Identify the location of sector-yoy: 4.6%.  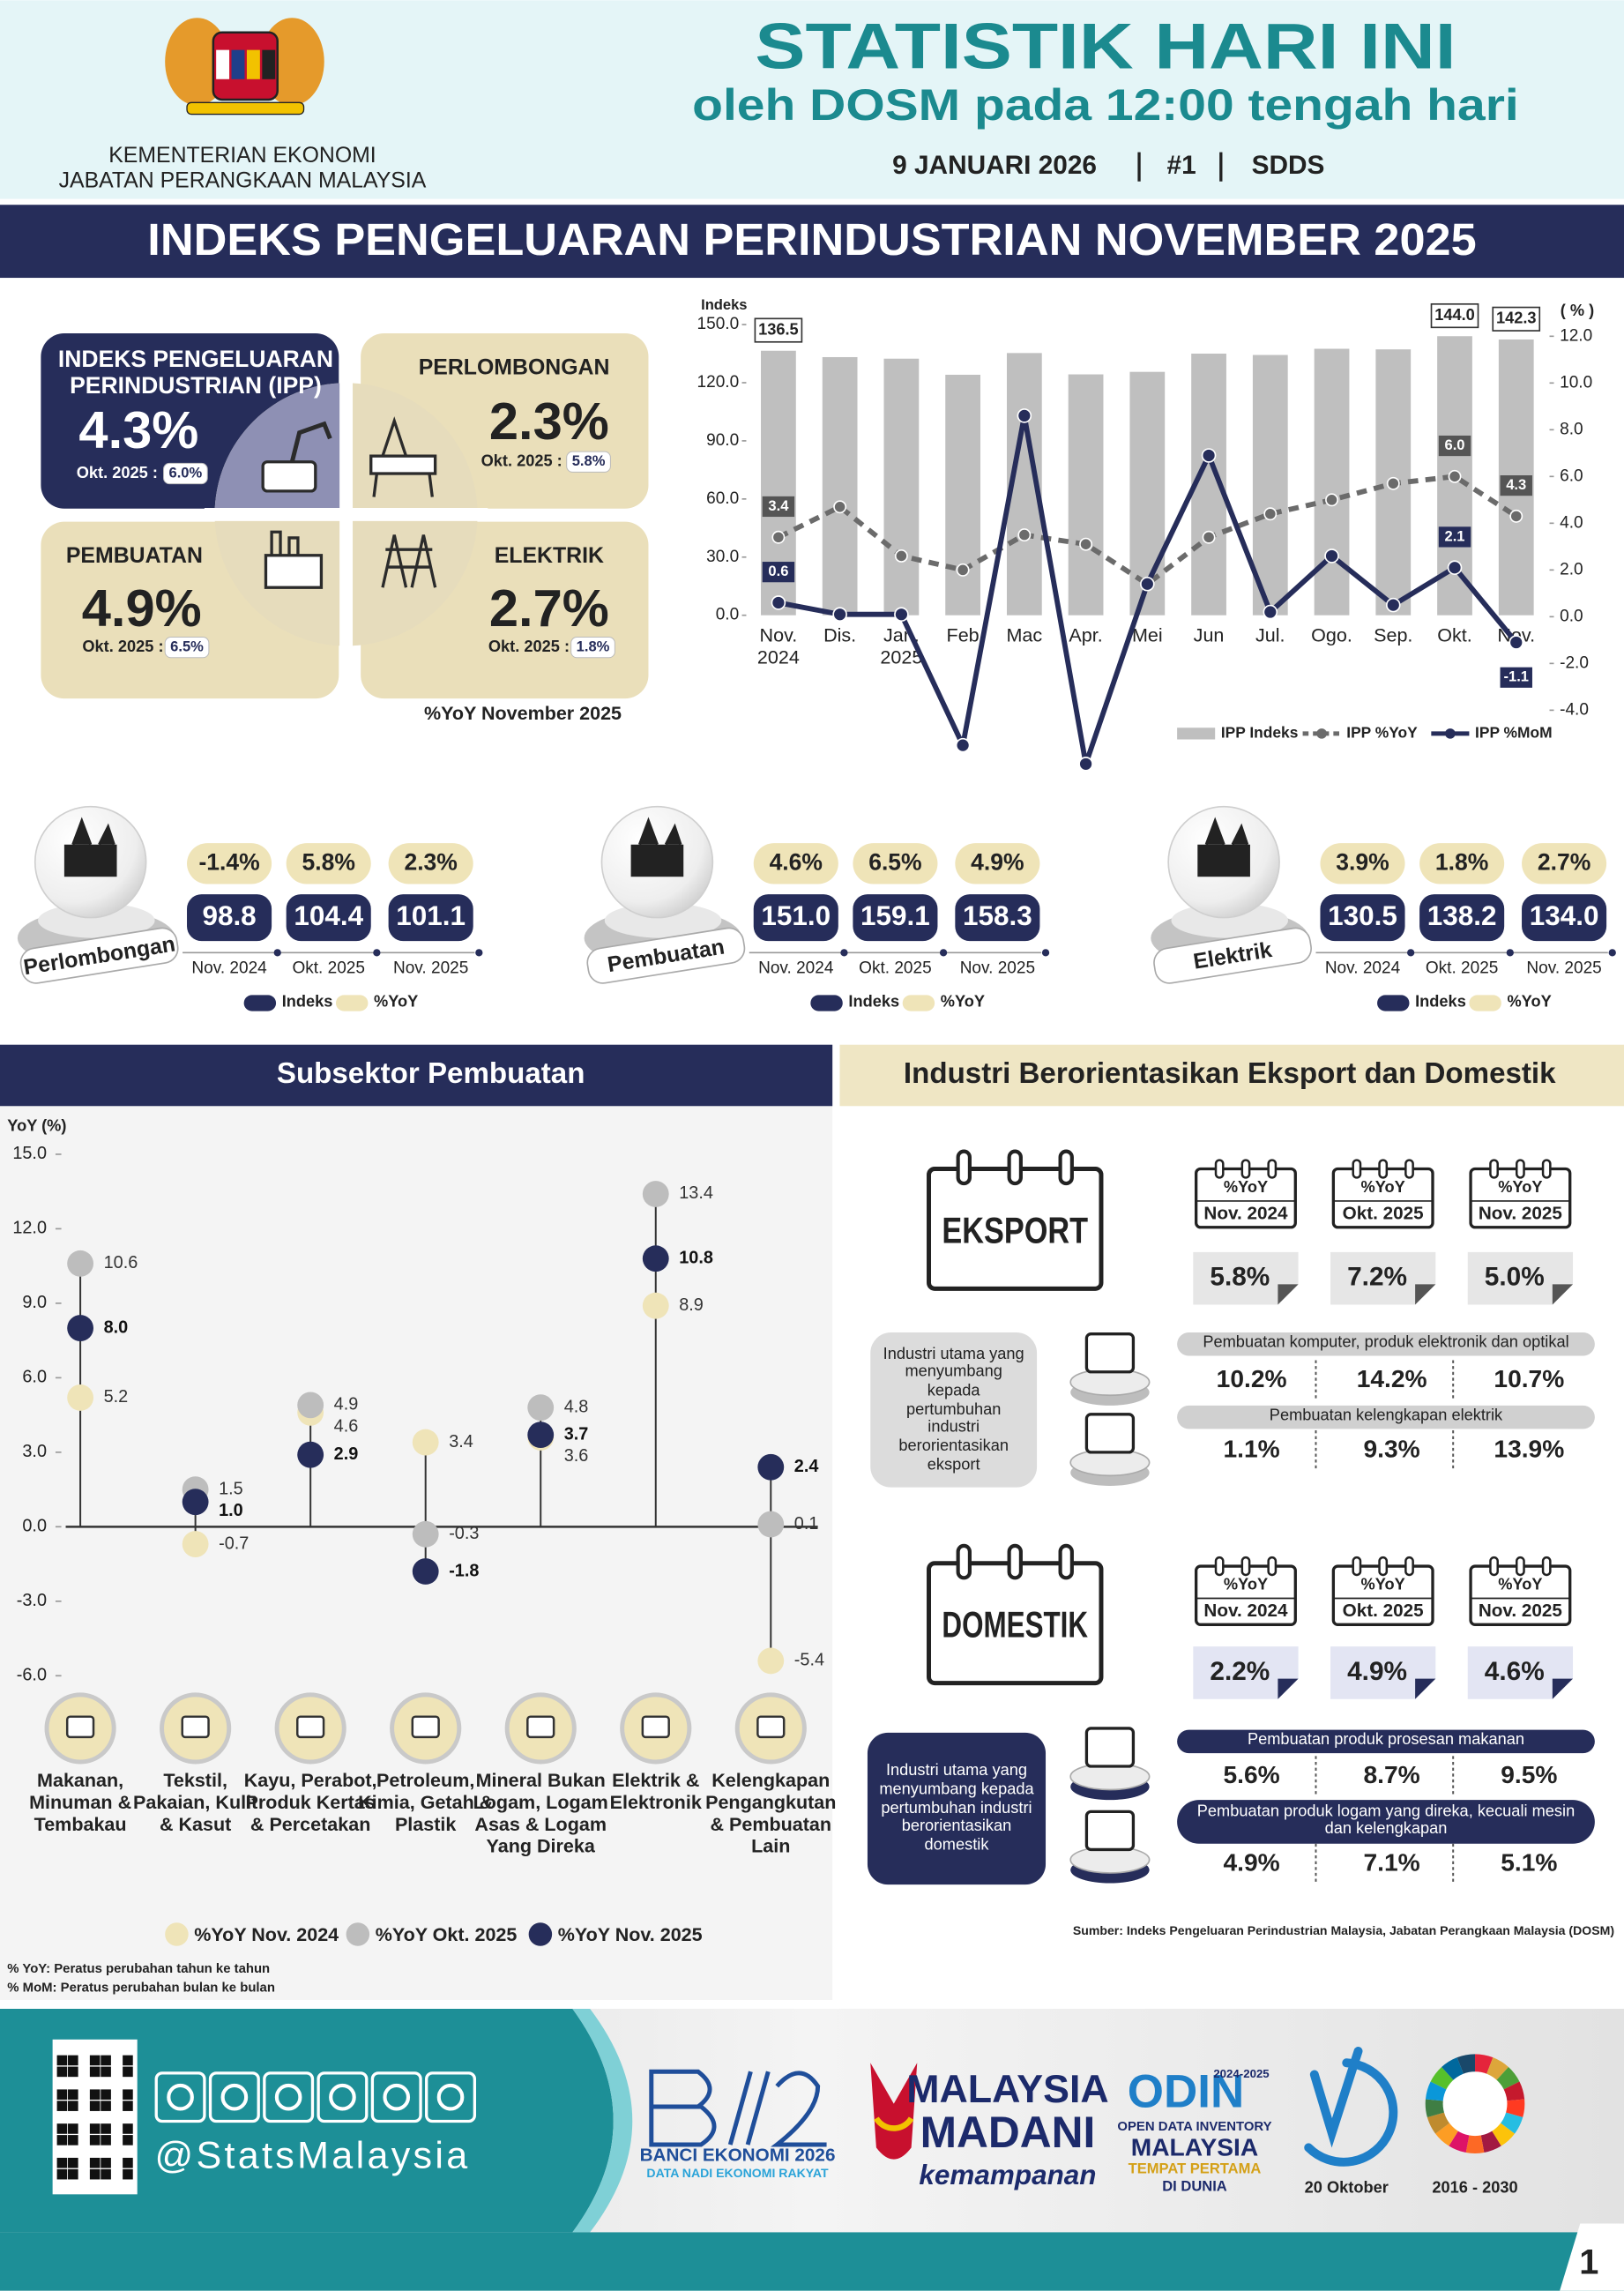
(796, 861).